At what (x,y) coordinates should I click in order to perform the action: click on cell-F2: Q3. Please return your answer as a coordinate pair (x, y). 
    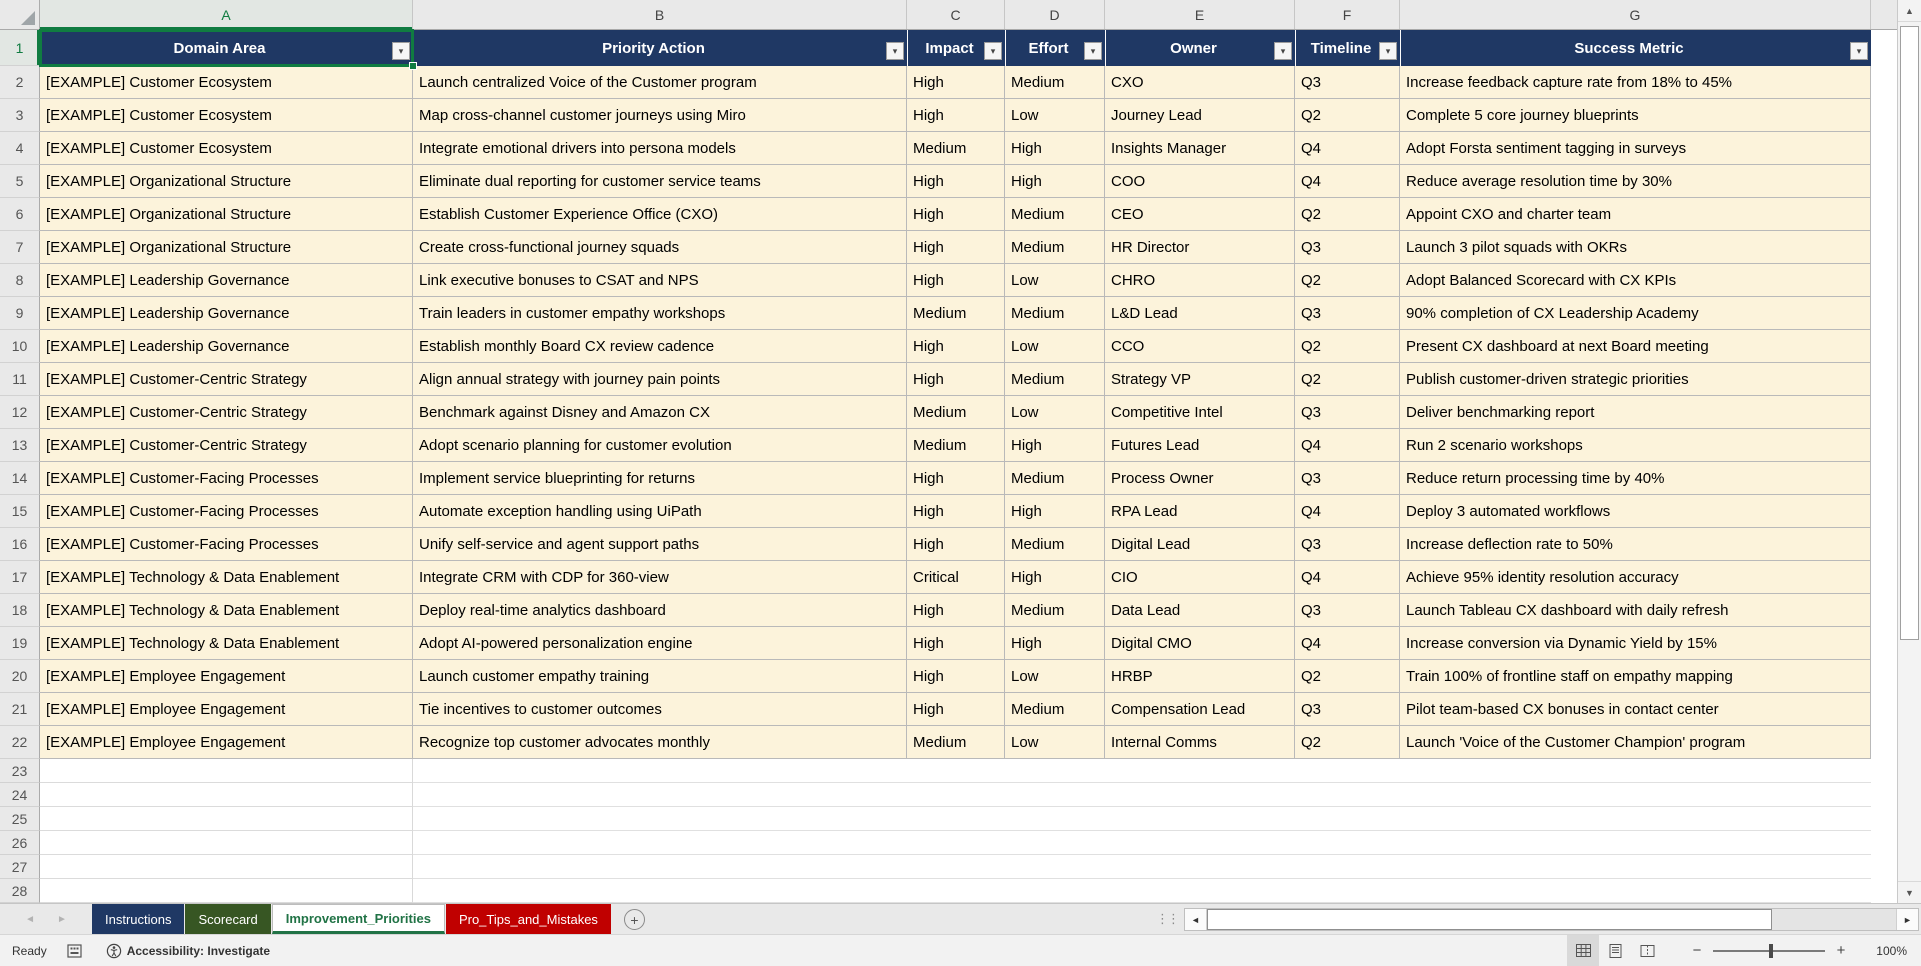
    Looking at the image, I should click on (1347, 82).